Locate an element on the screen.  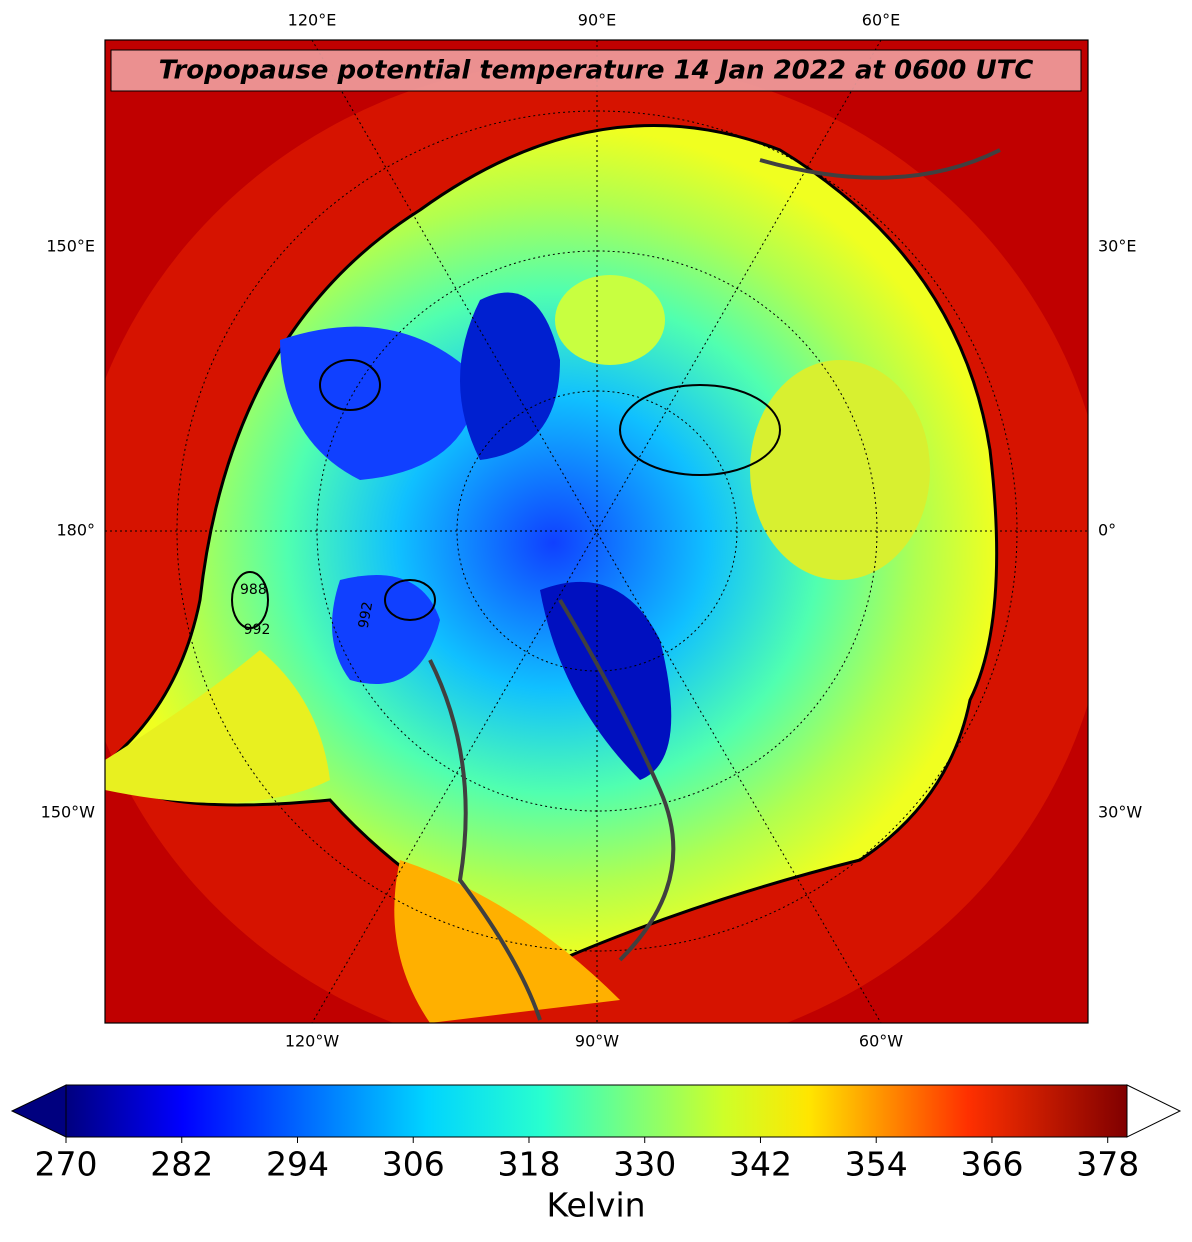
colorbar-tick-label: 342 is located at coordinates (760, 1164).